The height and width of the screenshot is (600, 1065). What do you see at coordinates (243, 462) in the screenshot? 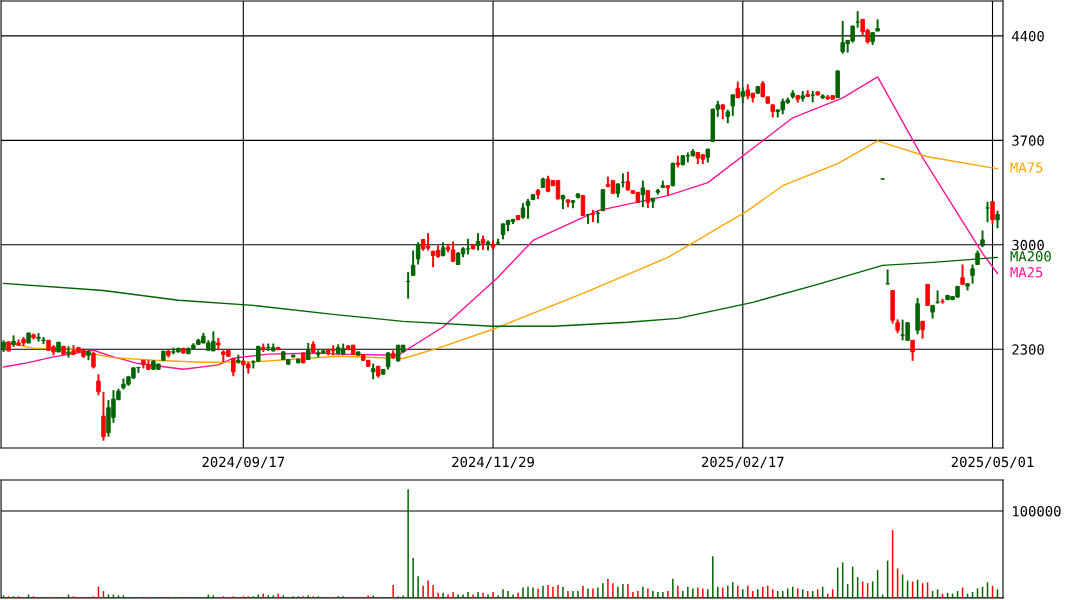
I see `x-tick-label: 2024/09/17` at bounding box center [243, 462].